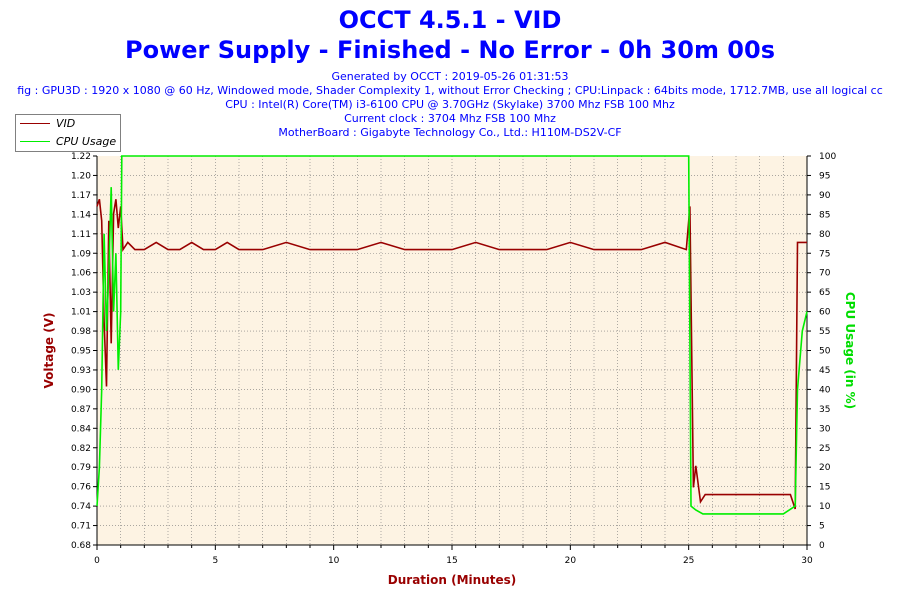 The image size is (900, 600). I want to click on clock-info: Current clock : 3704 Mhz FSB 100 Mhz, so click(450, 118).